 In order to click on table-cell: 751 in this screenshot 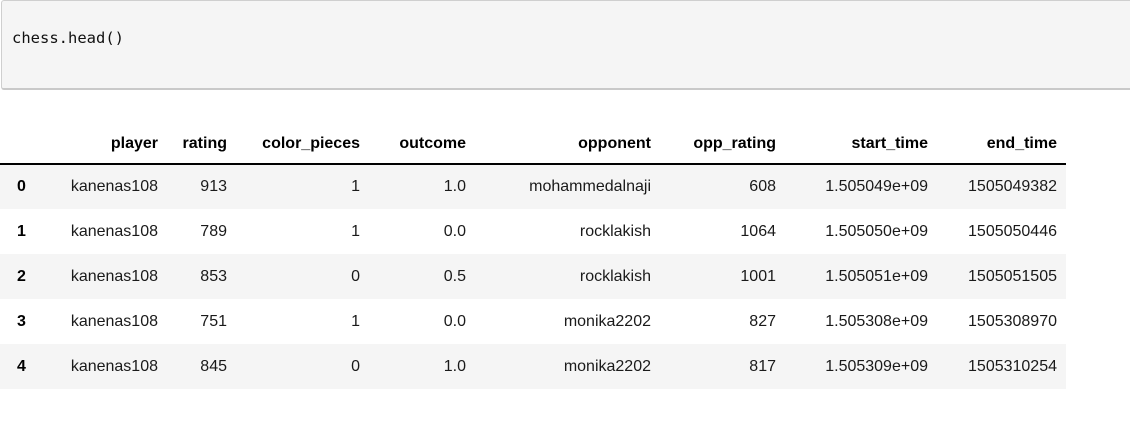, I will do `click(213, 321)`.